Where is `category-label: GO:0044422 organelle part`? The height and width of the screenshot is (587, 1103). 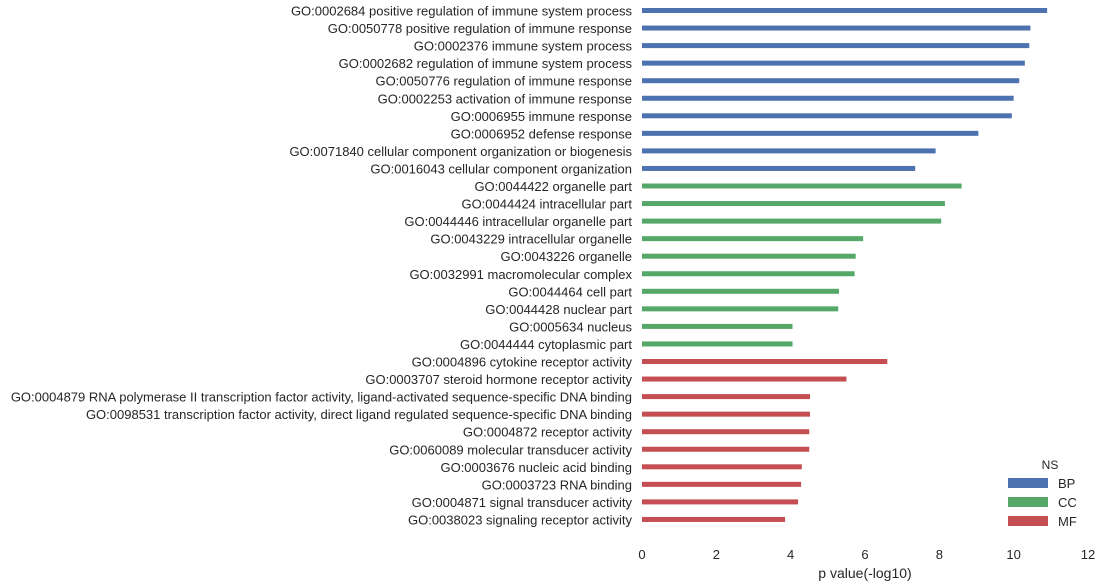 category-label: GO:0044422 organelle part is located at coordinates (553, 186).